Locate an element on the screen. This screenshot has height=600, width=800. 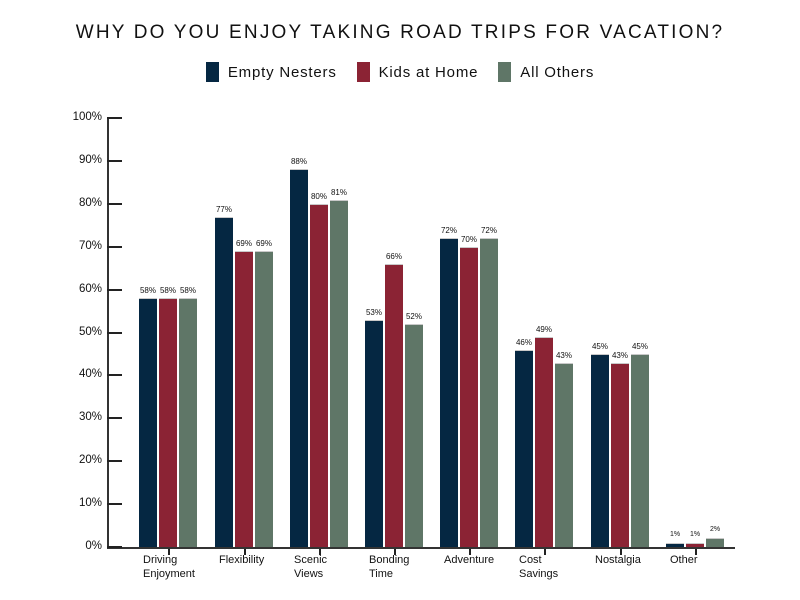
x-tick-label: Driving Enjoyment is located at coordinates (178, 567).